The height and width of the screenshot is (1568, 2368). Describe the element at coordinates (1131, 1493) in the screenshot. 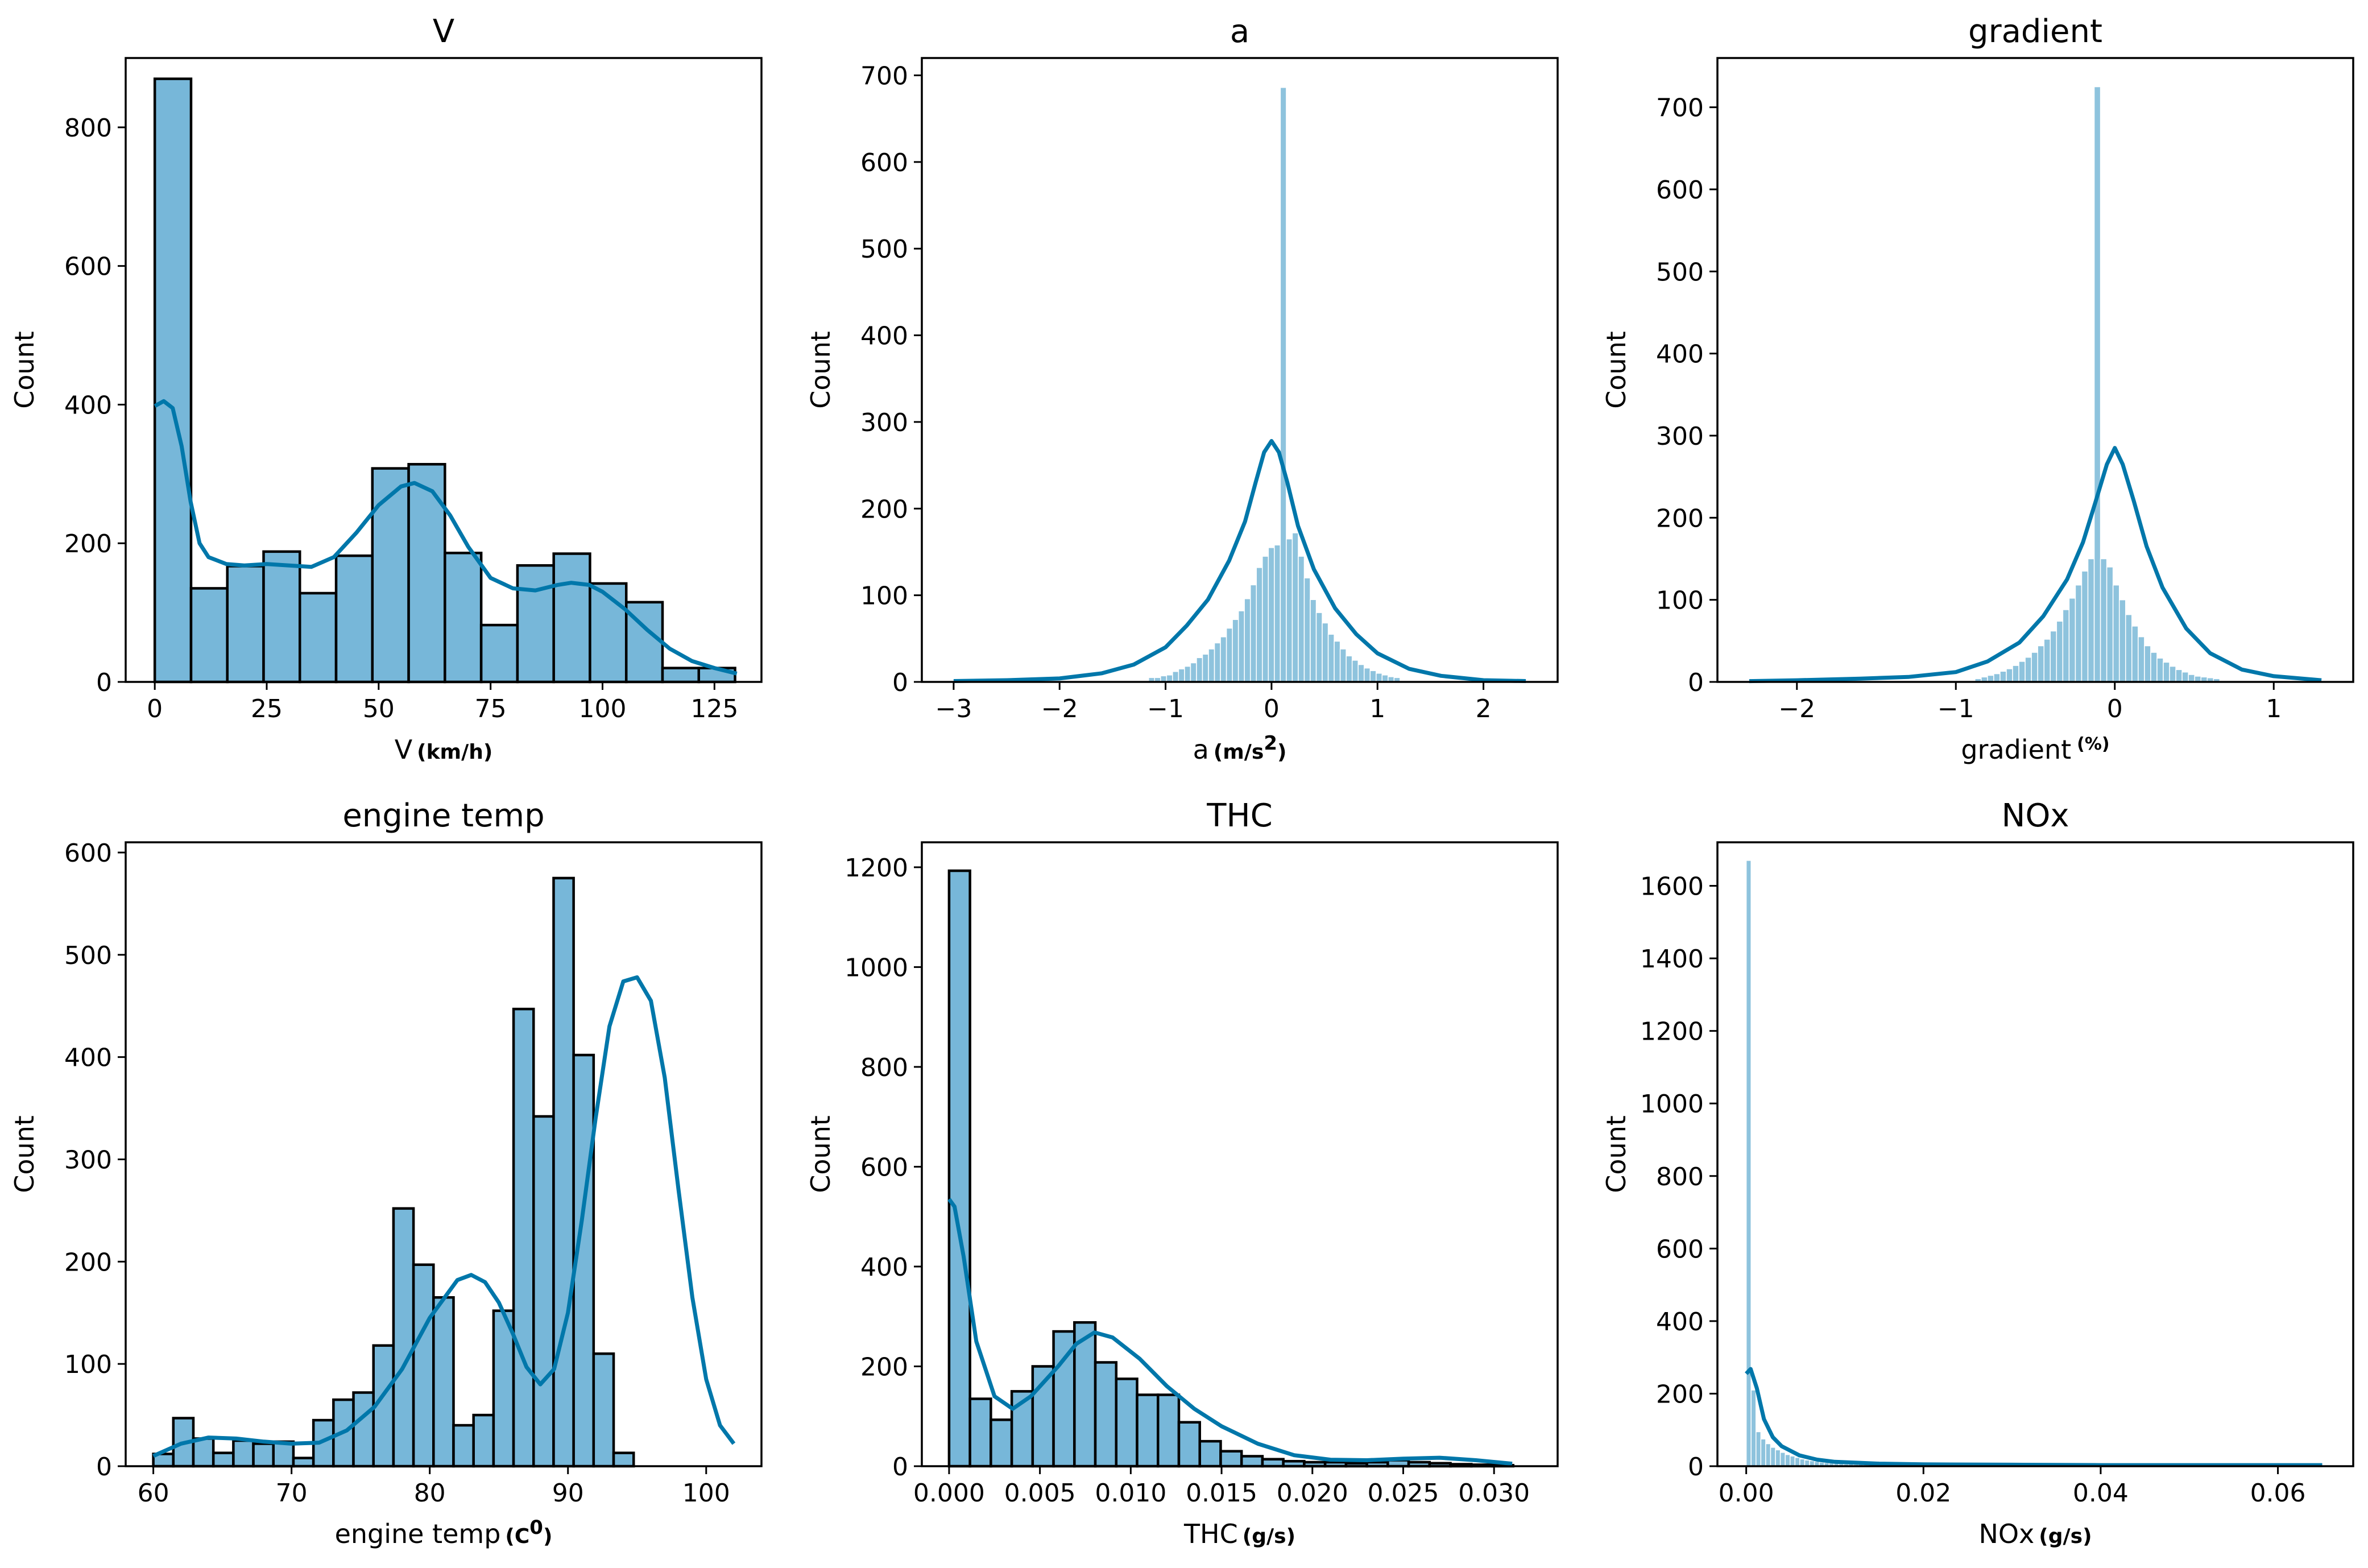

I see `x-tick-label: 0.010` at that location.